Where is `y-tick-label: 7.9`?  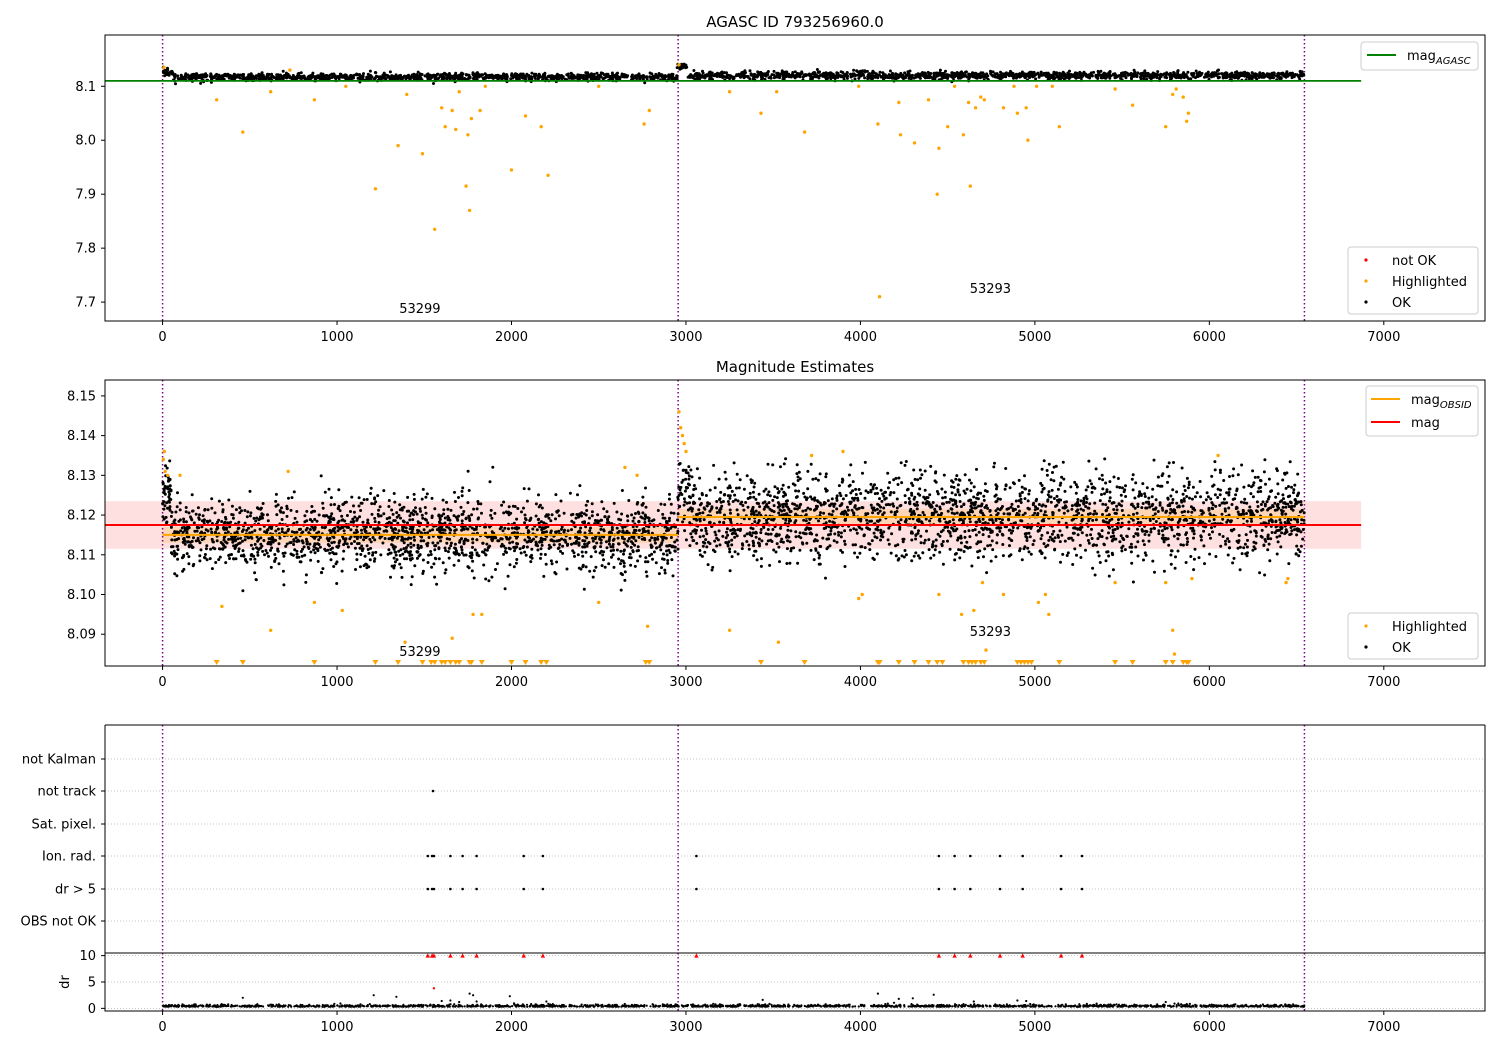
y-tick-label: 7.9 is located at coordinates (85, 195).